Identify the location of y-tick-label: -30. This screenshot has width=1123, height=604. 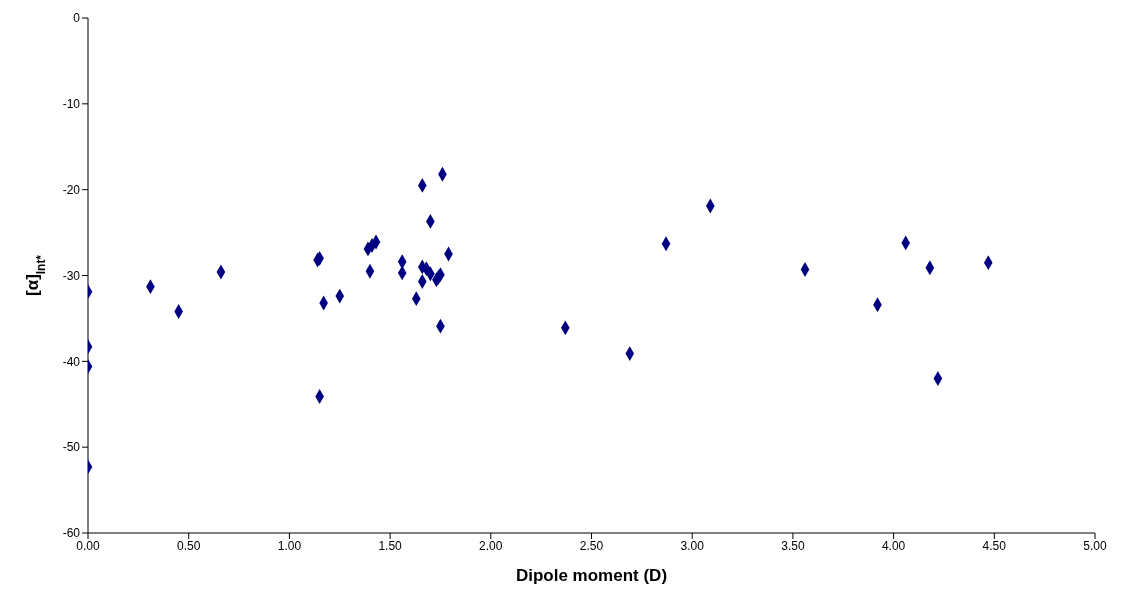
(71, 275).